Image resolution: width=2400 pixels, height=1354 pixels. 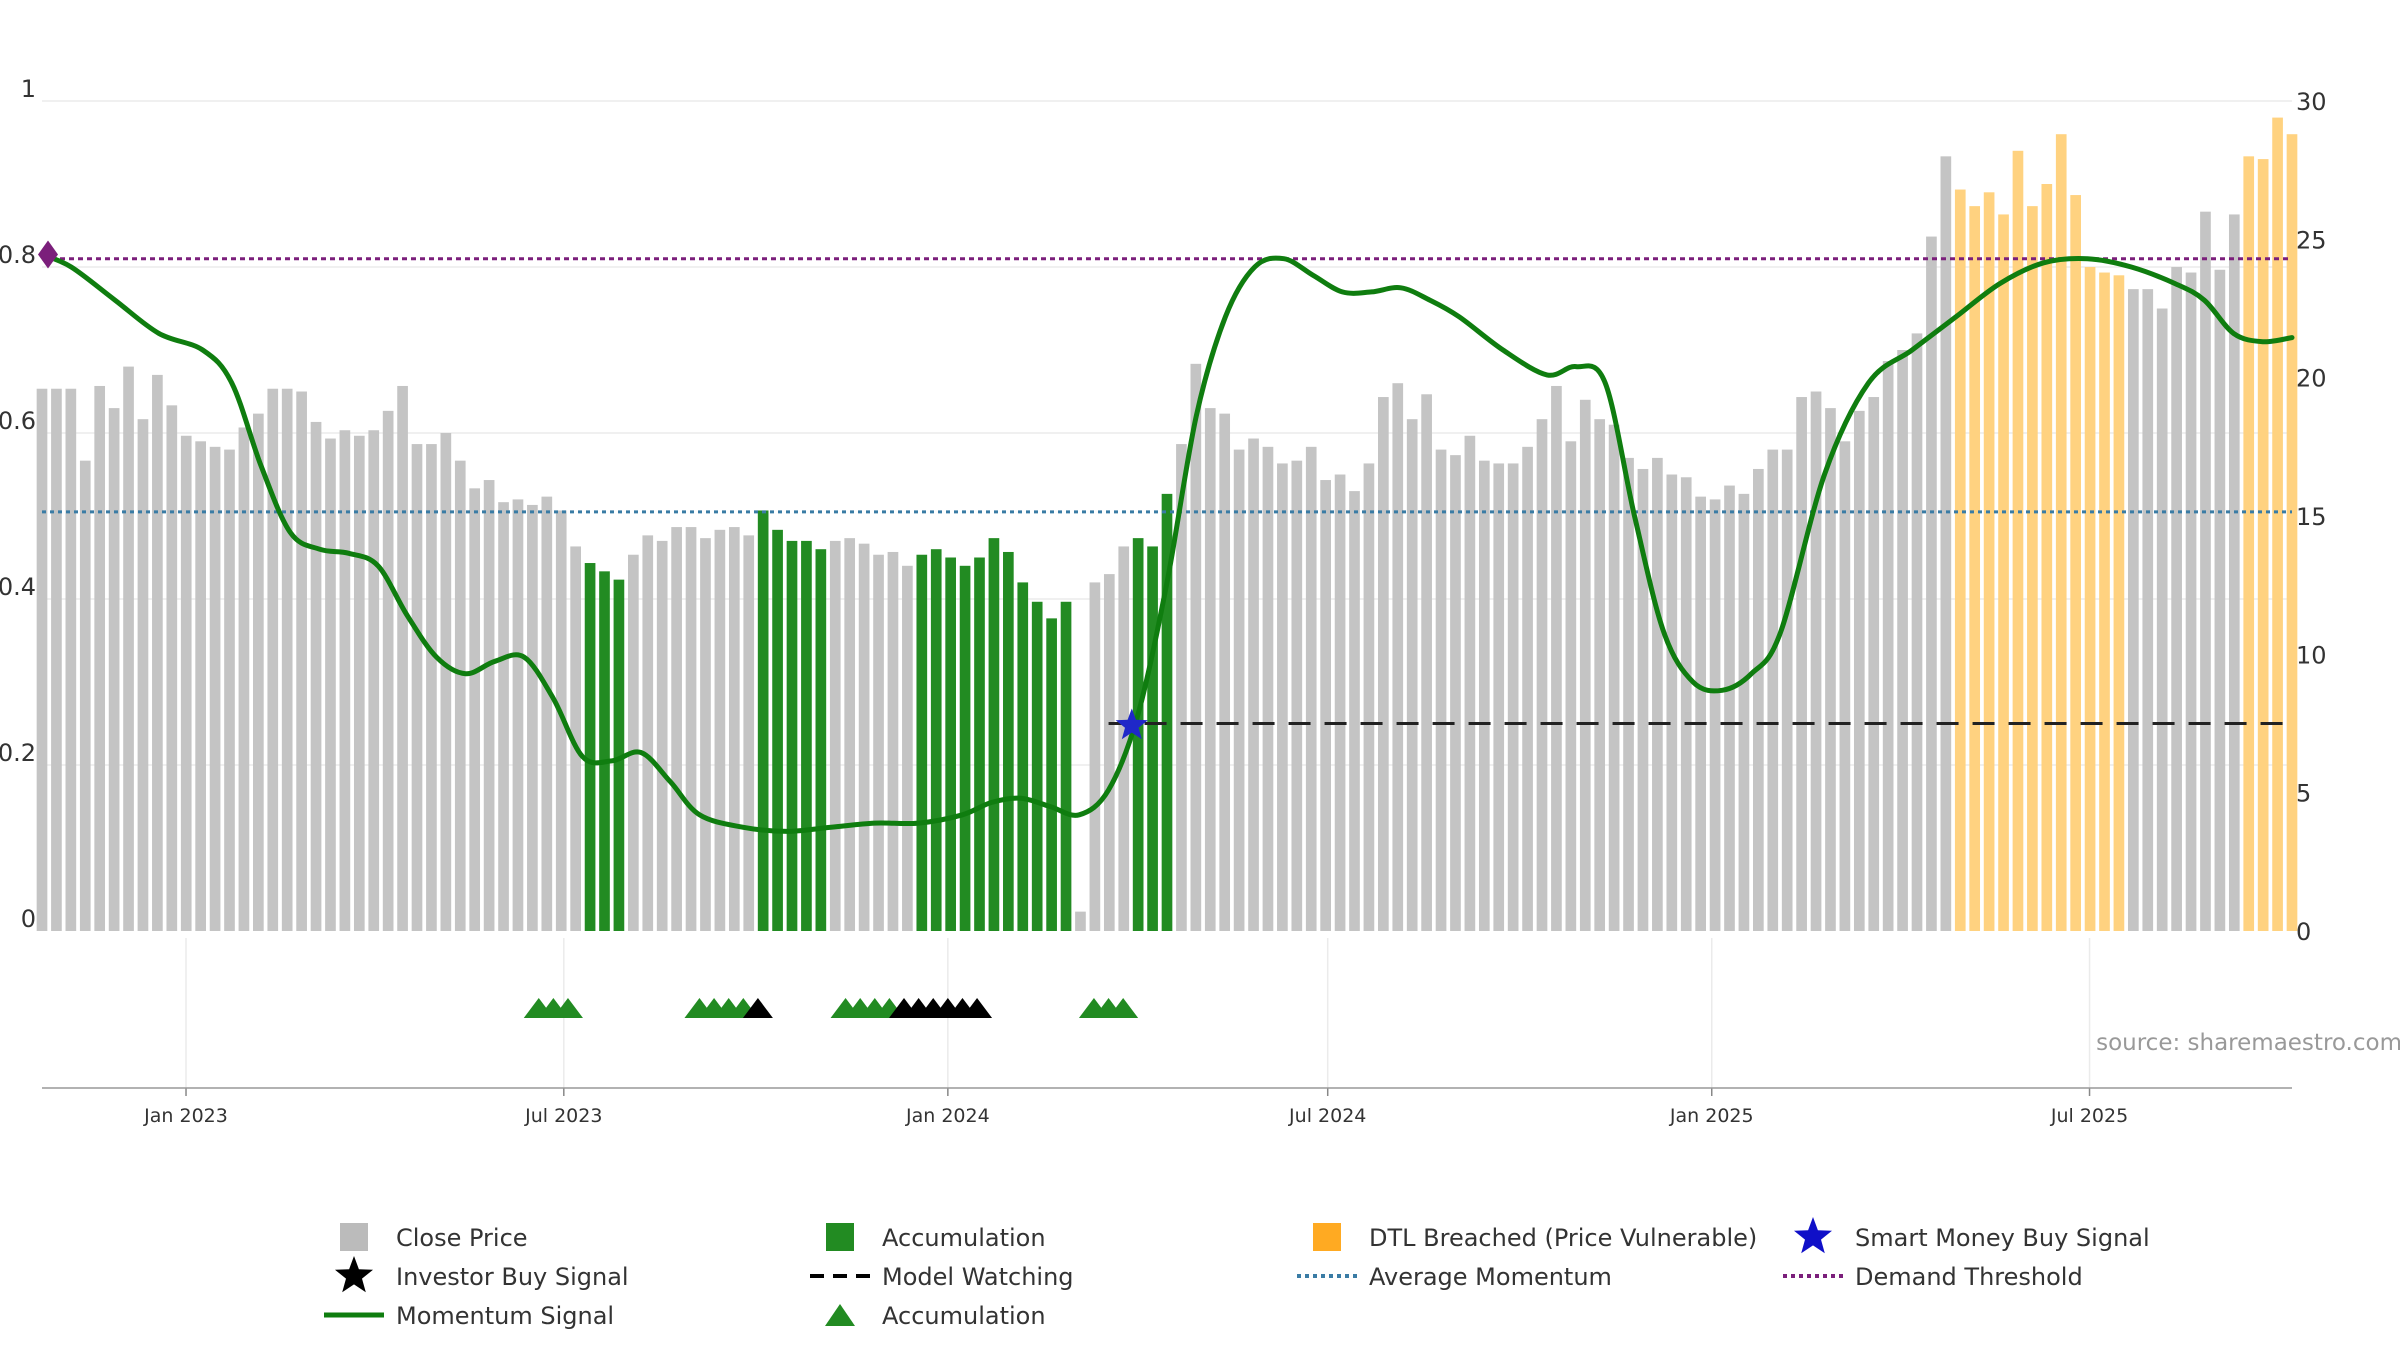 What do you see at coordinates (354, 1237) in the screenshot?
I see `legend-swatch` at bounding box center [354, 1237].